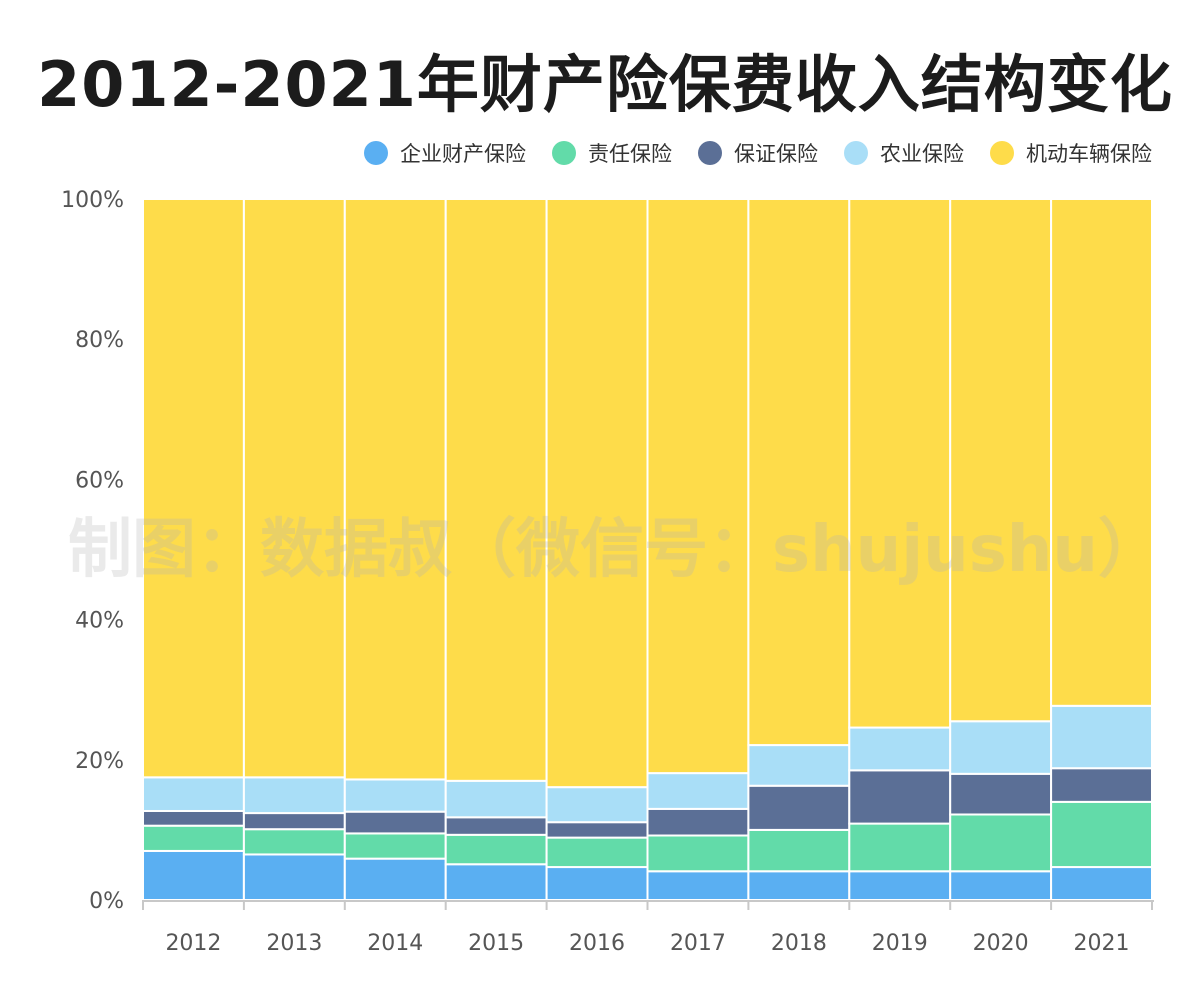  I want to click on legend-swatch-motor-vehicle, so click(1002, 153).